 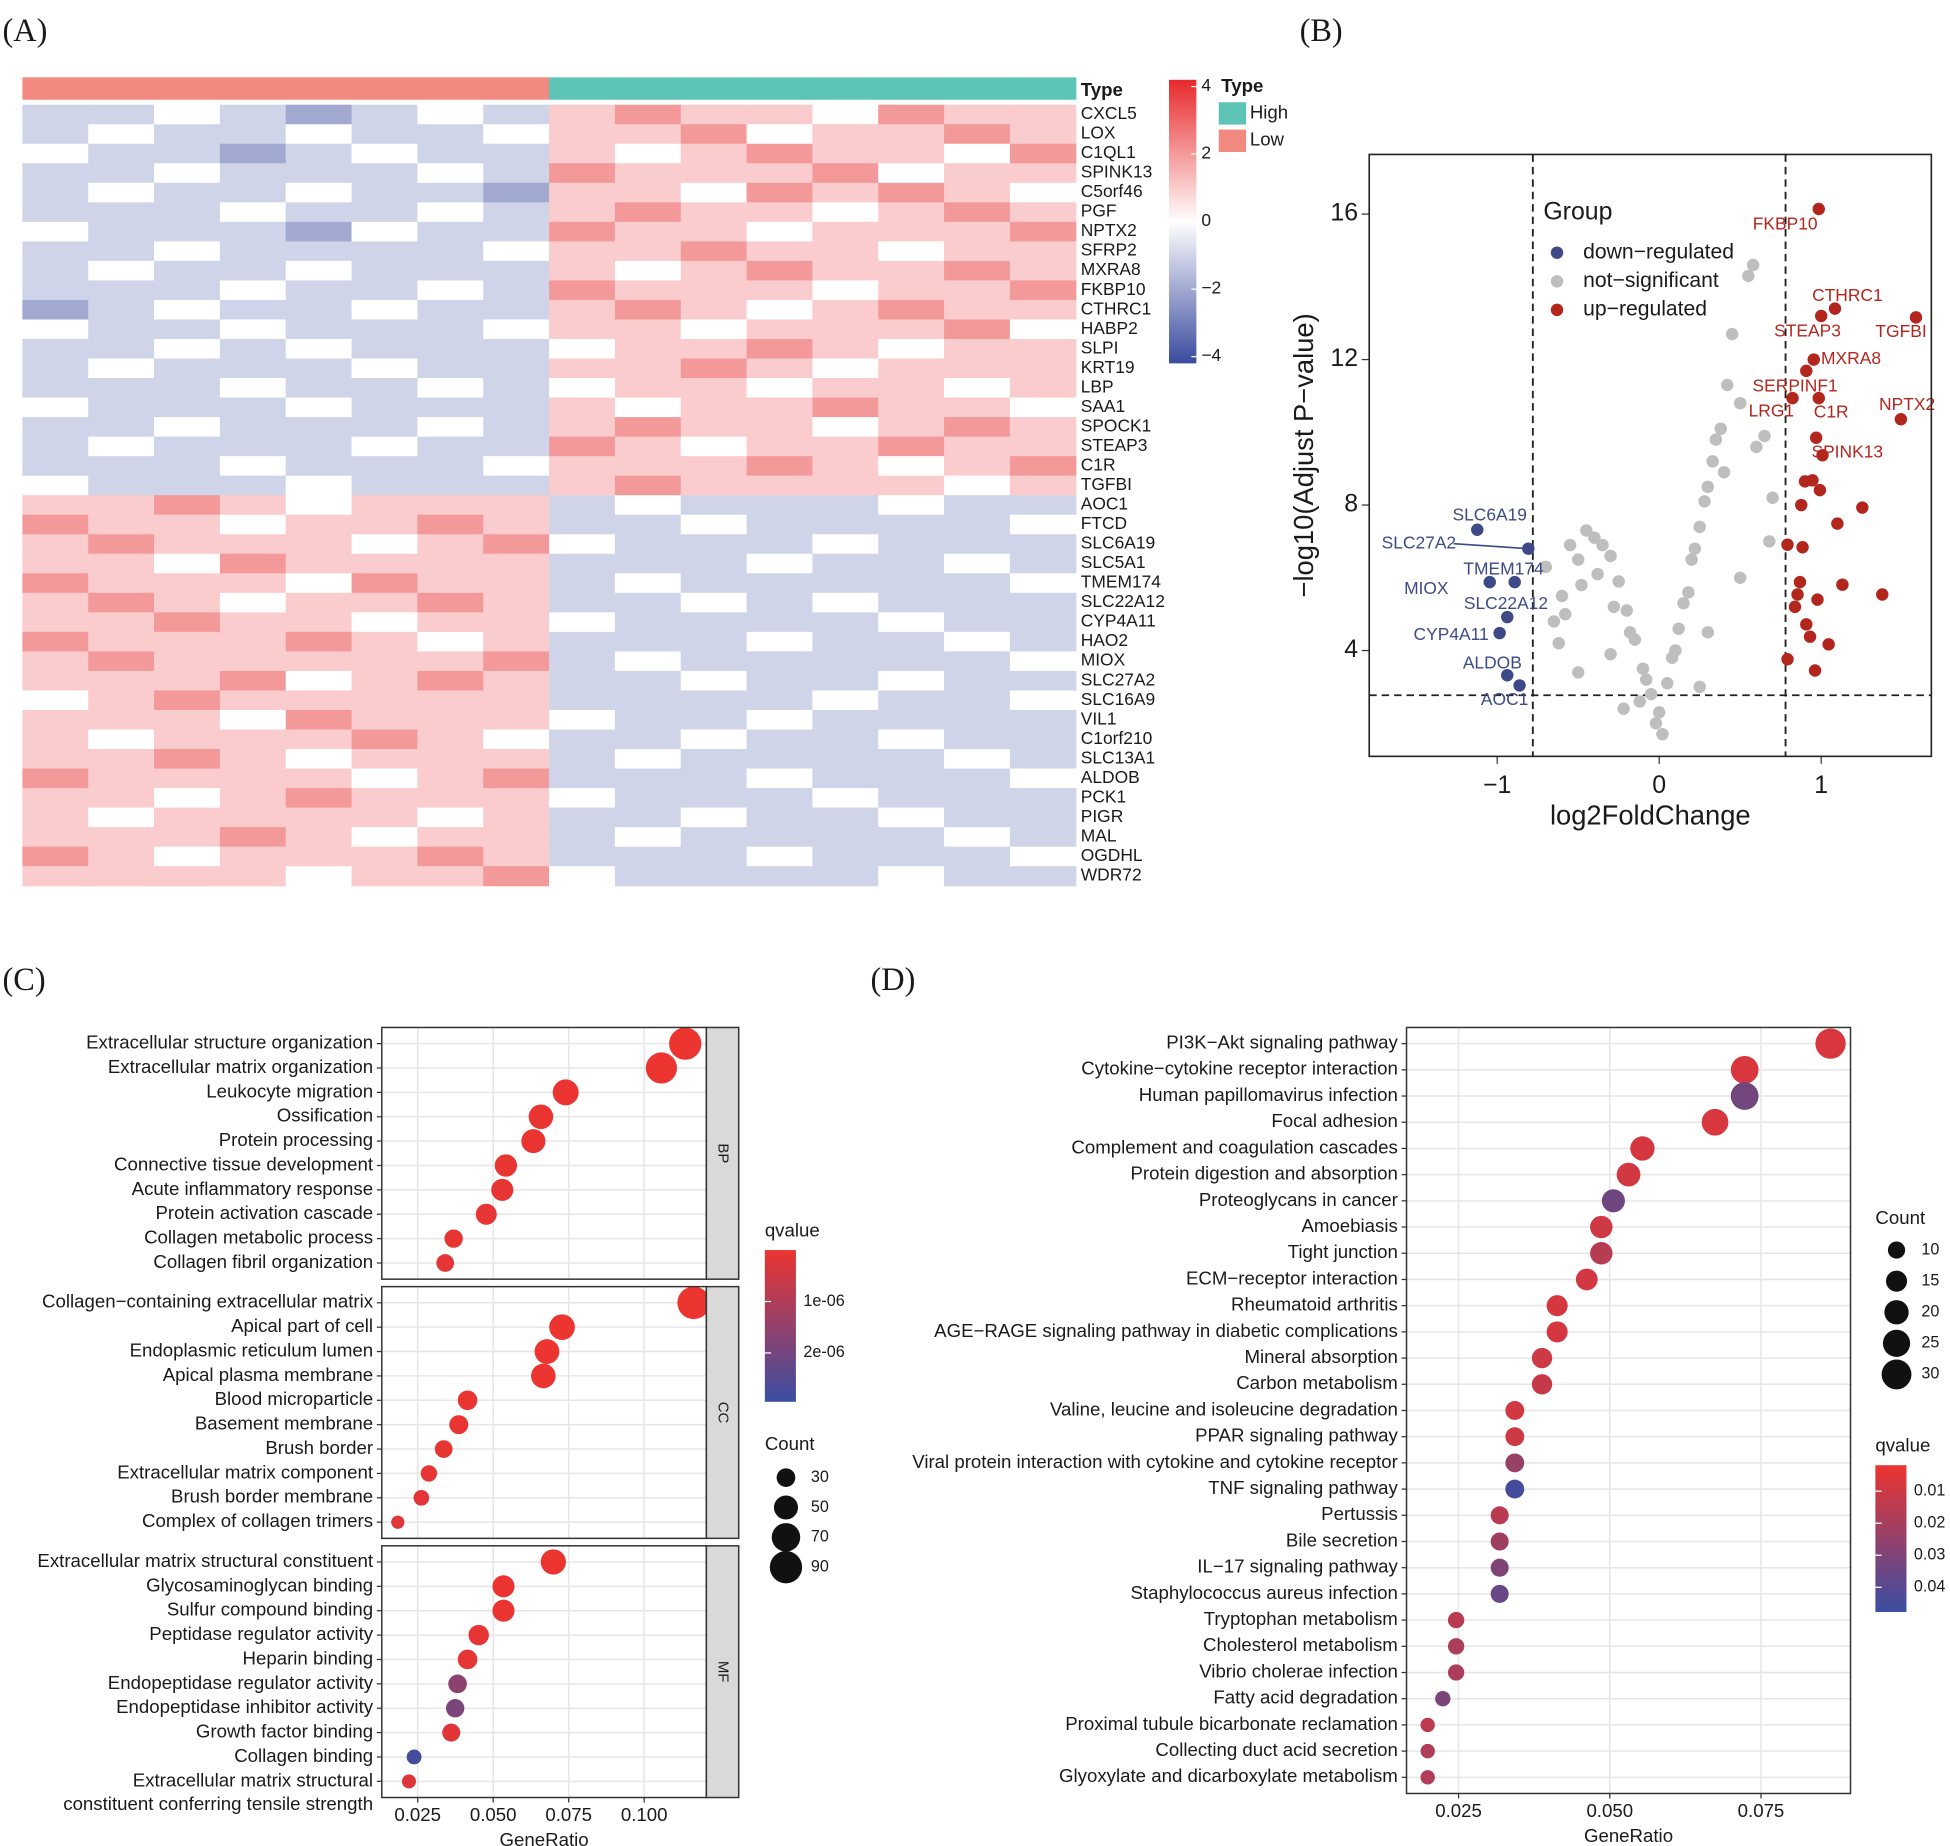 What do you see at coordinates (1112, 191) in the screenshot?
I see `row-label: C5orf46` at bounding box center [1112, 191].